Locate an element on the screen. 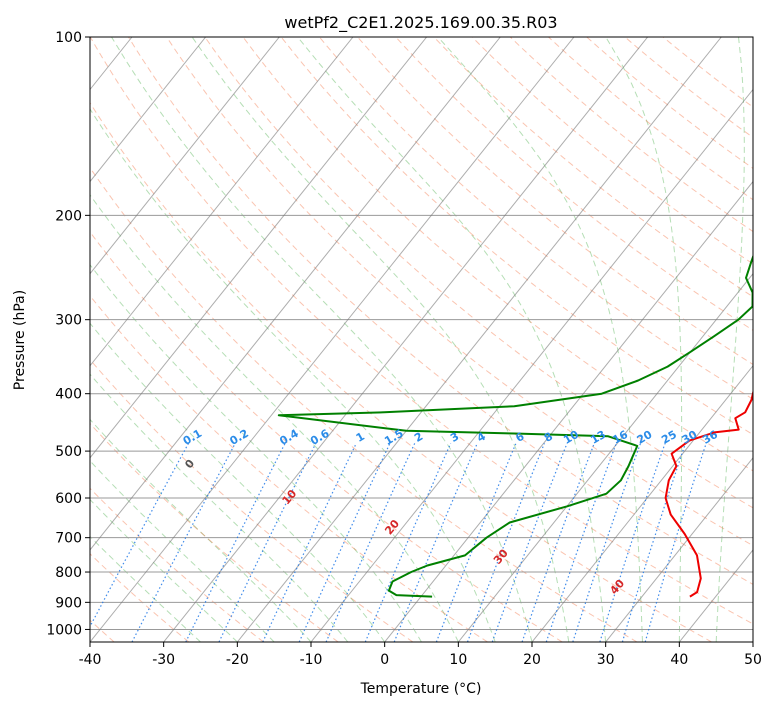  temperature-profile-line is located at coordinates (708, 493).